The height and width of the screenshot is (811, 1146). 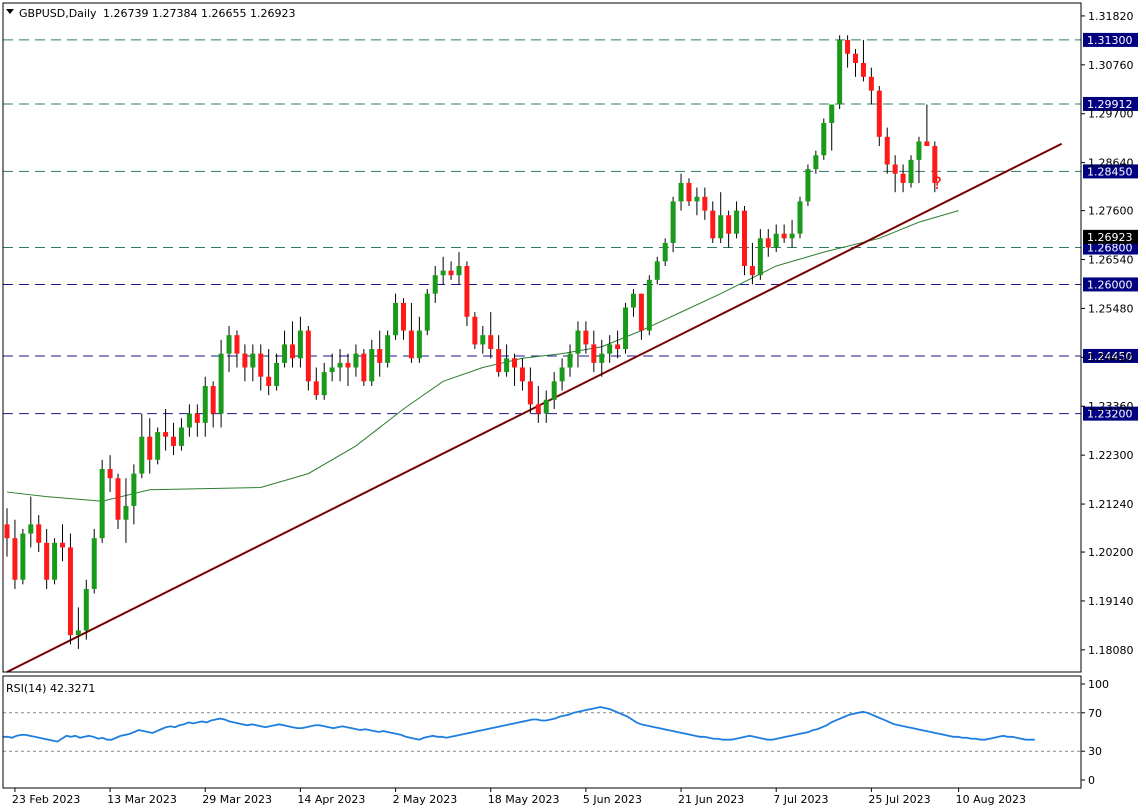 I want to click on price-tick-label: 1.23360, so click(x=1111, y=406).